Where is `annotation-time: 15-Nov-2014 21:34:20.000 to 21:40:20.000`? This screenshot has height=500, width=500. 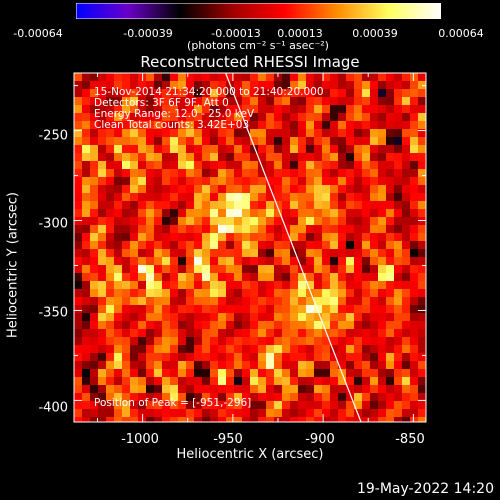 annotation-time: 15-Nov-2014 21:34:20.000 to 21:40:20.000 is located at coordinates (209, 92).